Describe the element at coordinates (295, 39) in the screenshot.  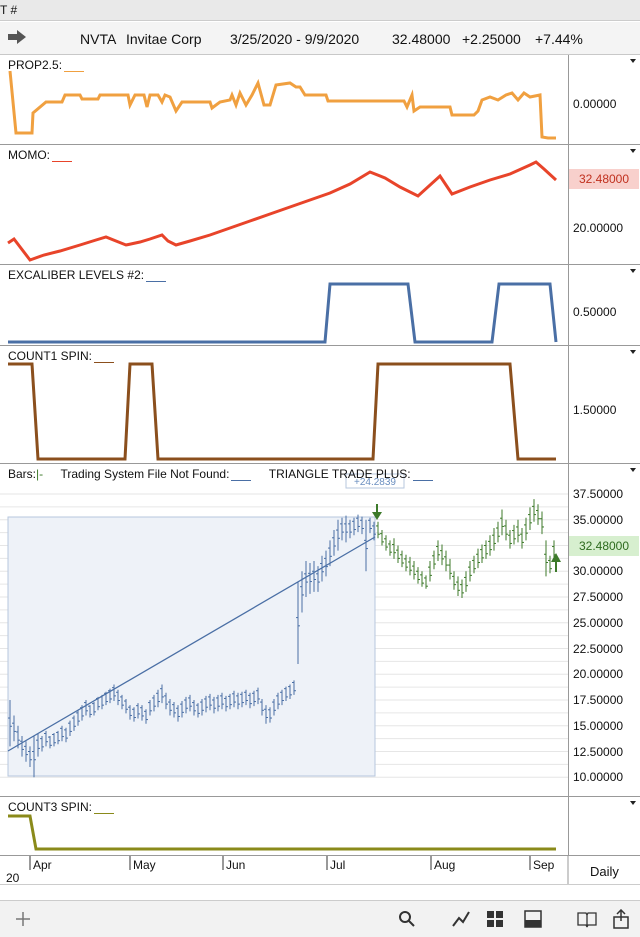
I see `date-range: 3/25/2020 - 9/9/2020` at that location.